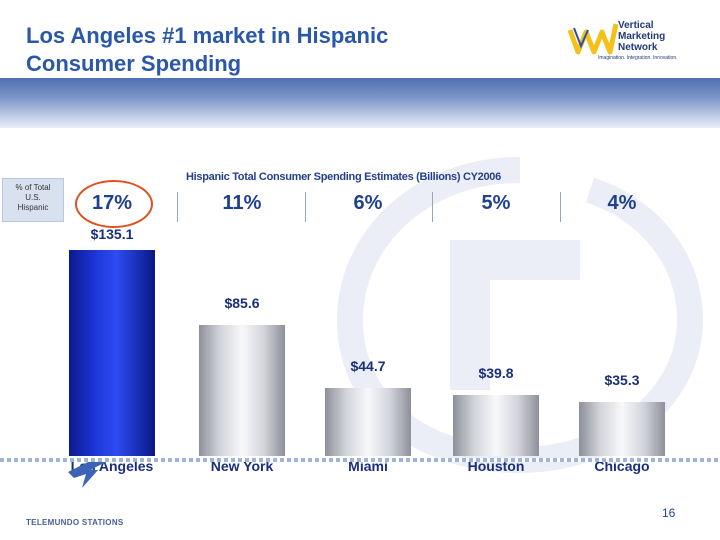 Image resolution: width=720 pixels, height=540 pixels. Describe the element at coordinates (112, 353) in the screenshot. I see `bar-los-angeles` at that location.